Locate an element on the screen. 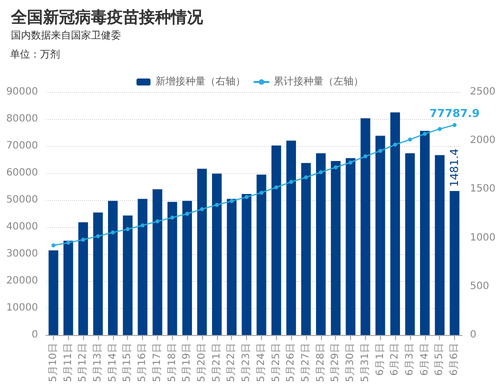 This screenshot has height=387, width=500. y-tick-label: 20000 is located at coordinates (22, 281).